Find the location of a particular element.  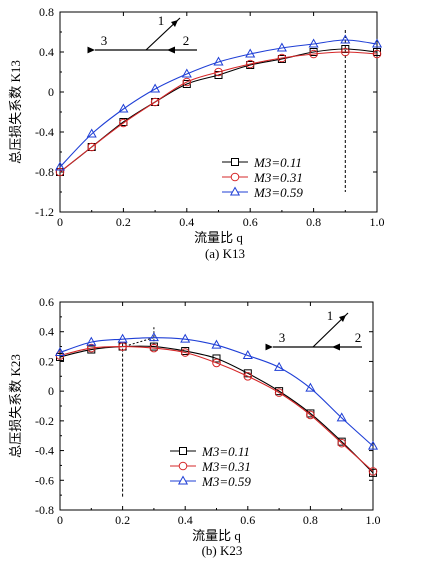

y-tick-label: 0.8 is located at coordinates (46, 12).